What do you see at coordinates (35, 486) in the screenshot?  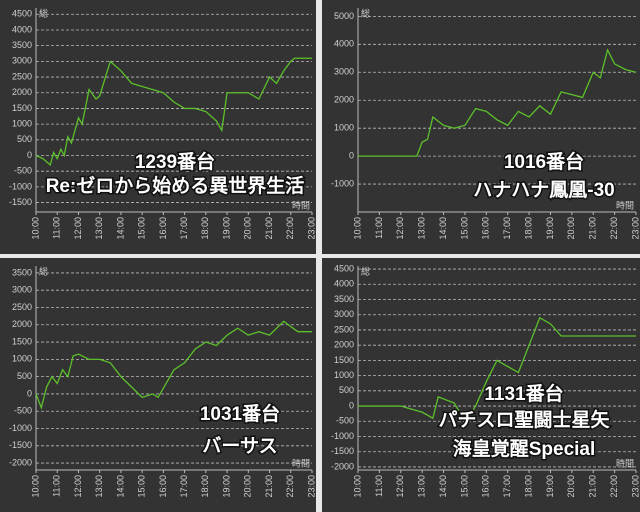 I see `x-tick-label: 10:00` at bounding box center [35, 486].